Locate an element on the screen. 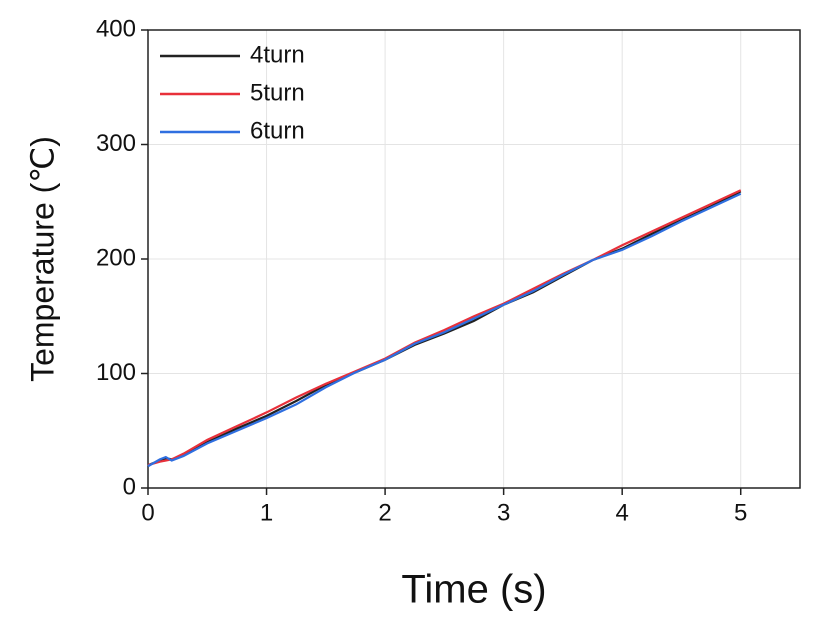  legend-label: 4turn is located at coordinates (277, 54).